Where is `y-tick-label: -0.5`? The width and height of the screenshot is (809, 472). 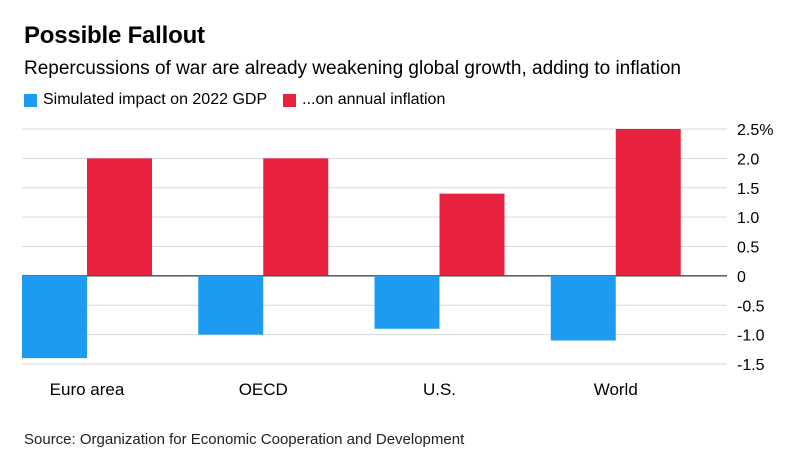 y-tick-label: -0.5 is located at coordinates (751, 306).